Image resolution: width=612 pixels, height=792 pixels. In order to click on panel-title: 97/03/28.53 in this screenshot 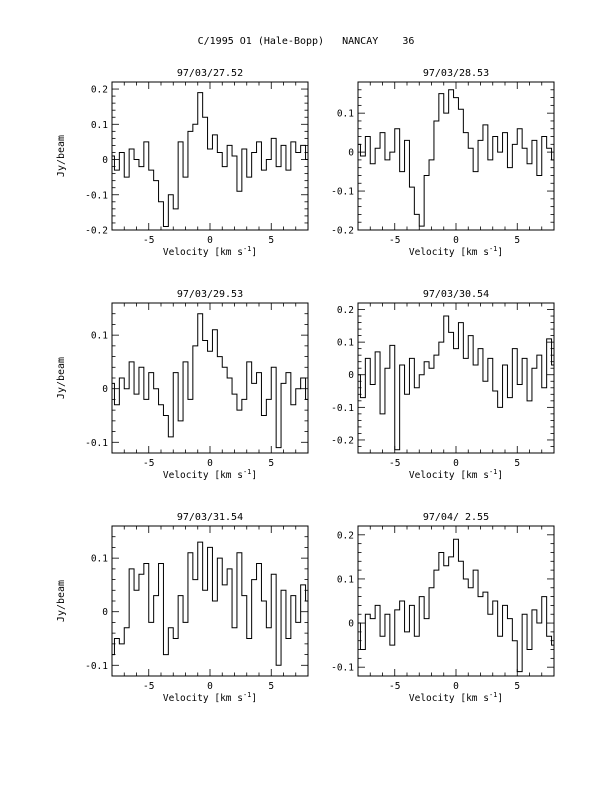, I will do `click(456, 73)`.